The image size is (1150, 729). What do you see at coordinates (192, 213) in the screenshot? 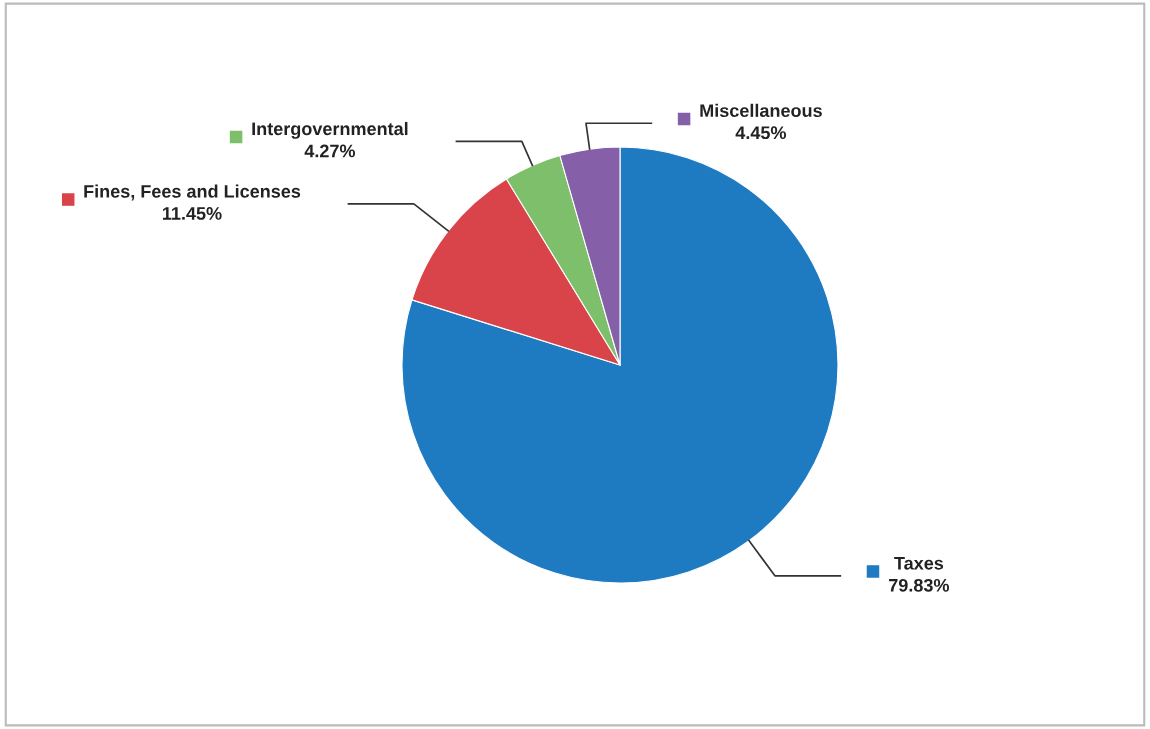
I see `data-label: 11.45%` at bounding box center [192, 213].